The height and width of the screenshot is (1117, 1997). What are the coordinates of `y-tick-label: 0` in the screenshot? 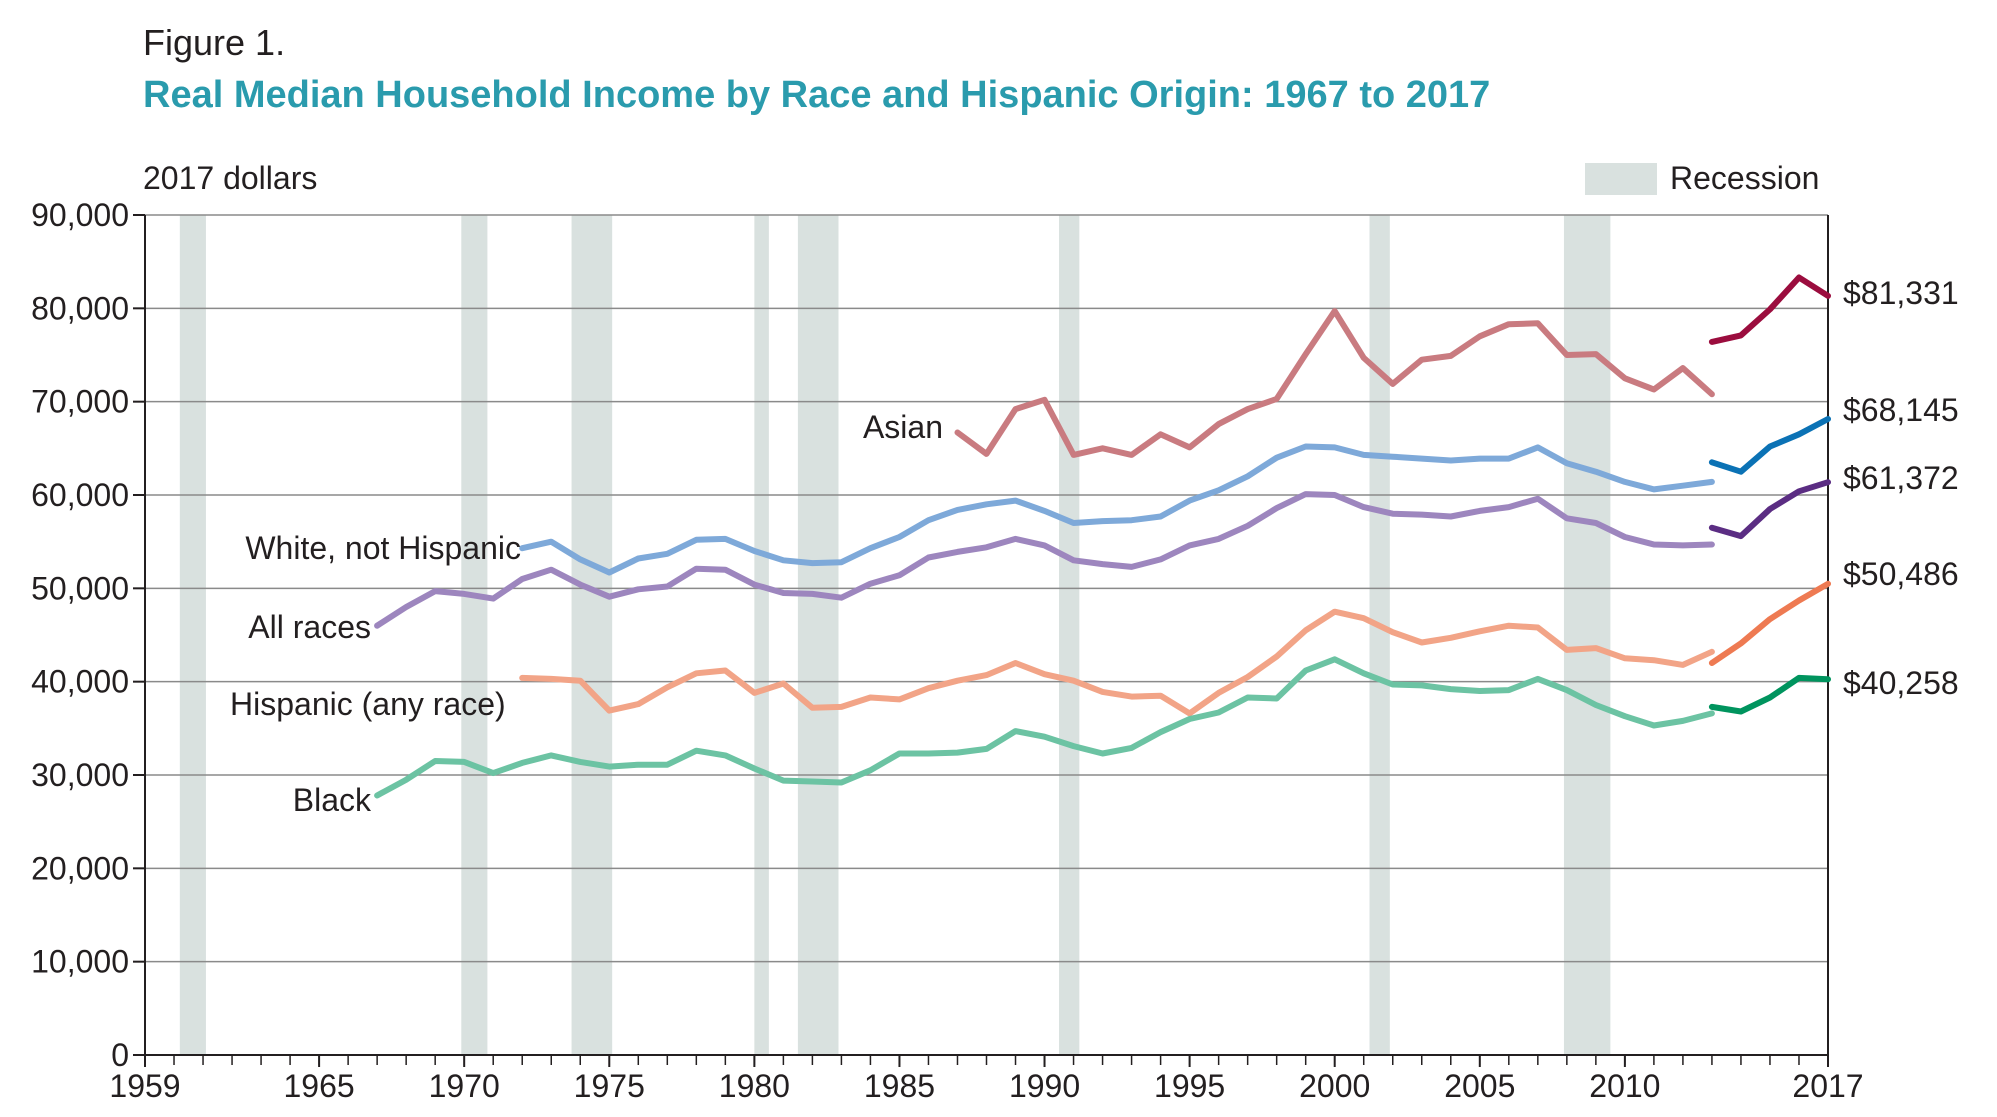 It's located at (120, 1055).